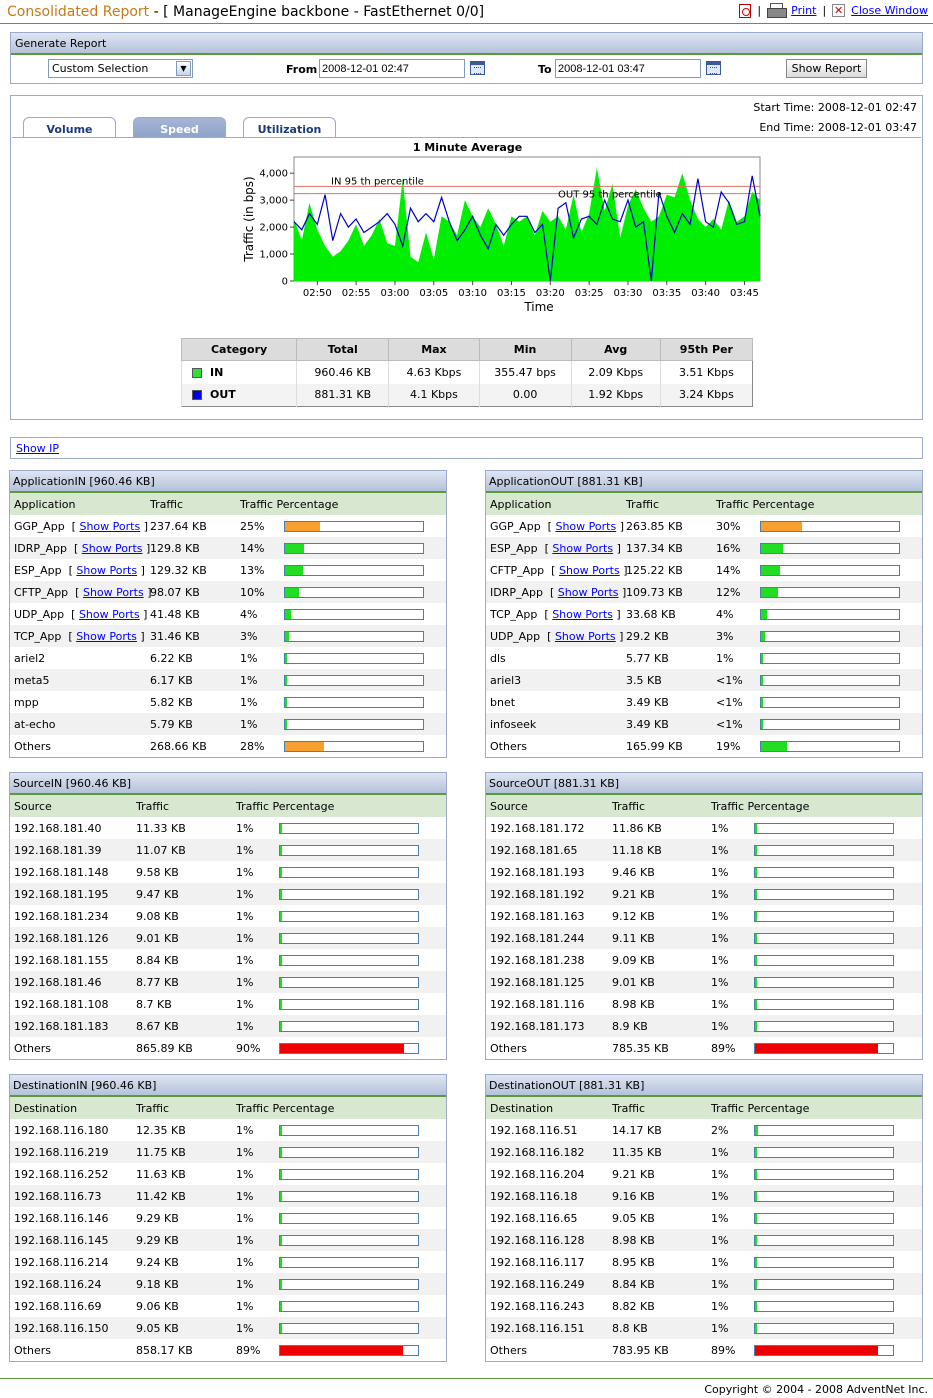 Image resolution: width=933 pixels, height=1398 pixels. I want to click on row-name: IDRP_App, so click(516, 592).